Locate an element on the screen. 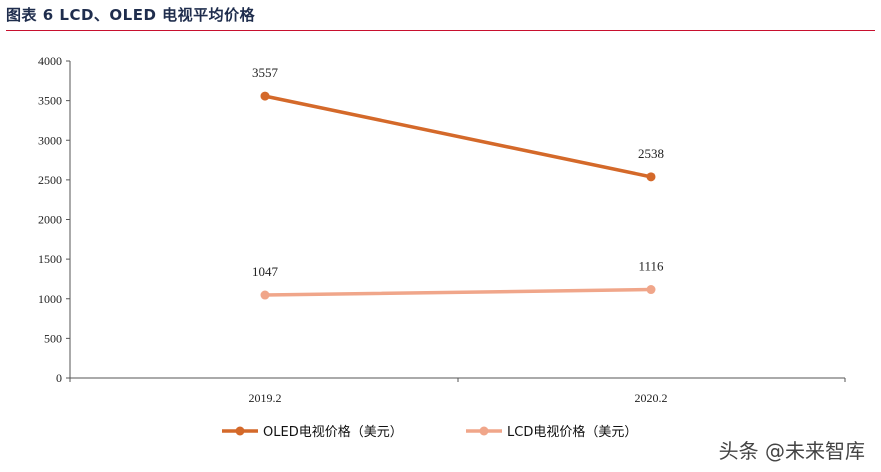 Image resolution: width=881 pixels, height=472 pixels. data-label: 3557 is located at coordinates (265, 72).